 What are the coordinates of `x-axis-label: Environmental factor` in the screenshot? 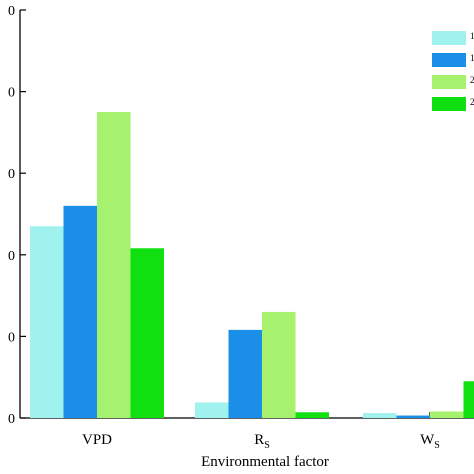 It's located at (265, 462).